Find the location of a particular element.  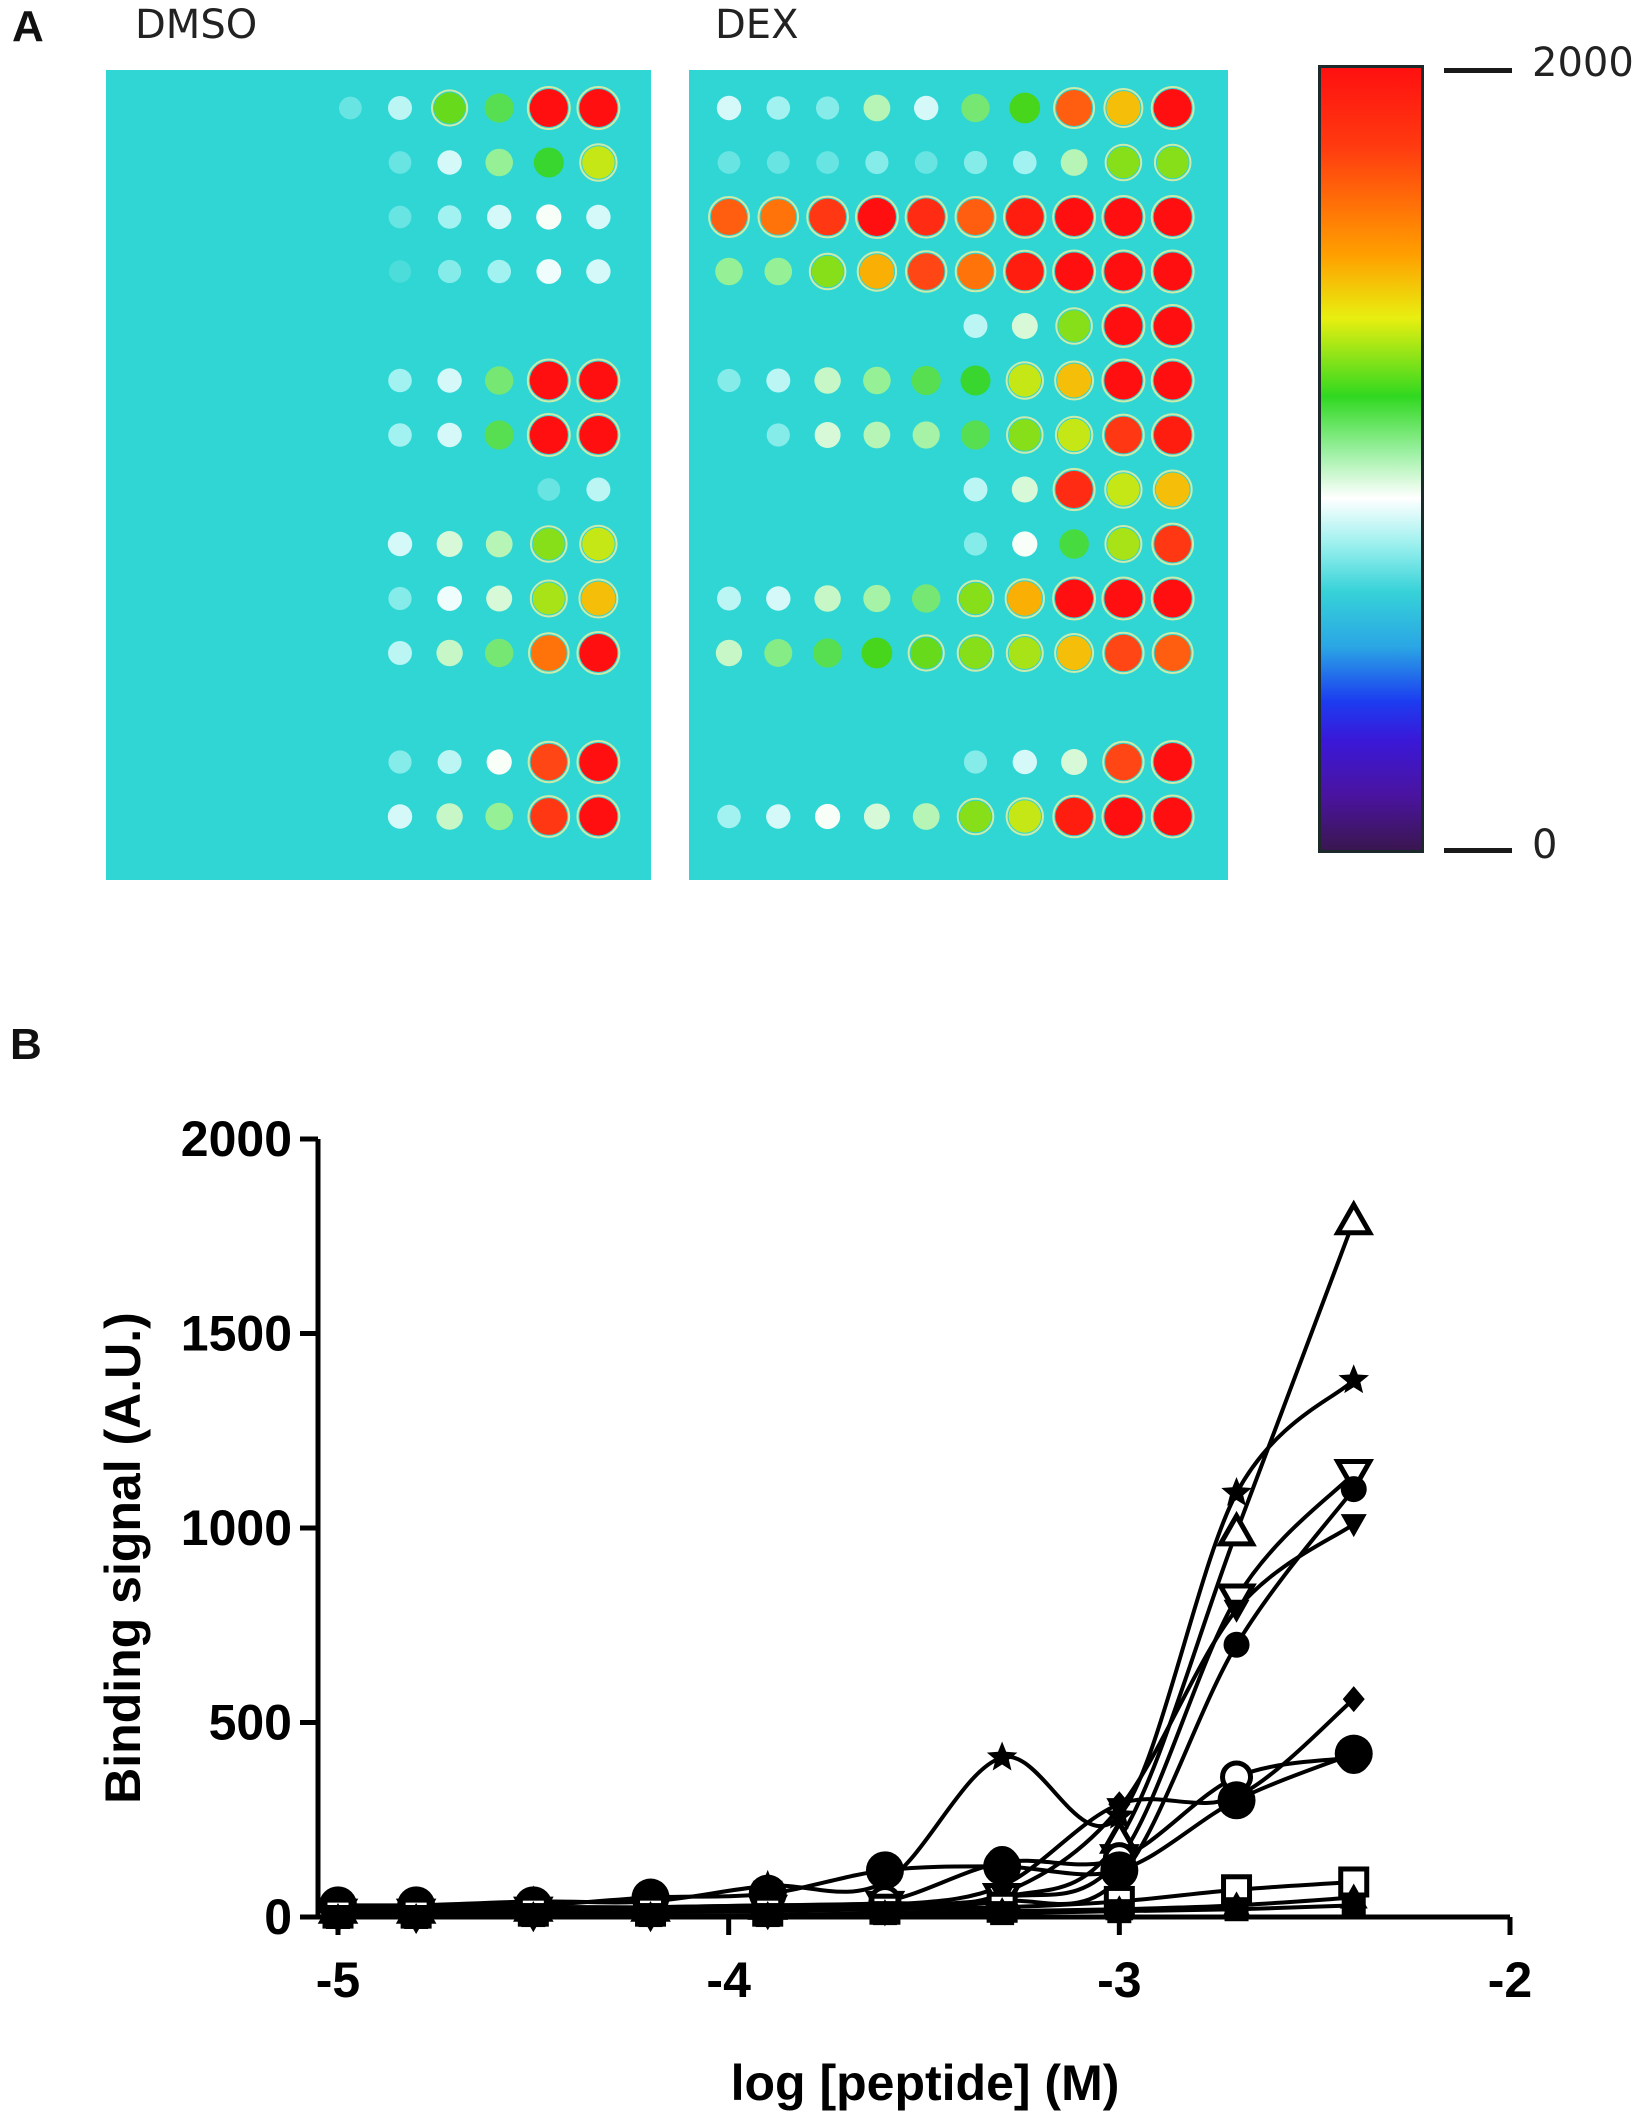

data-point-triangle-down is located at coordinates (1236, 1611).